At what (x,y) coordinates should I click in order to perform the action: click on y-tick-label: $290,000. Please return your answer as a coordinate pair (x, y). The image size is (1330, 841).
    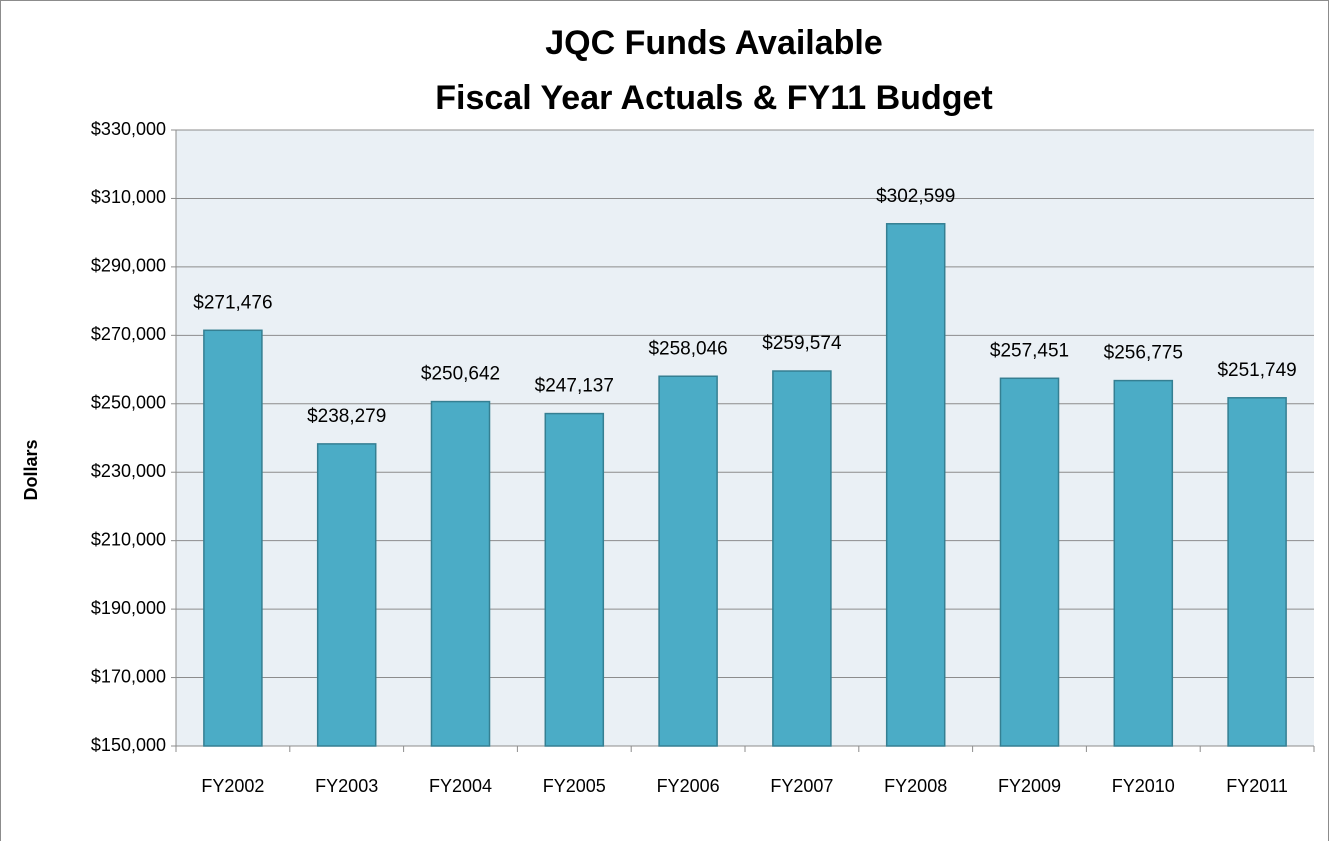
    Looking at the image, I should click on (128, 266).